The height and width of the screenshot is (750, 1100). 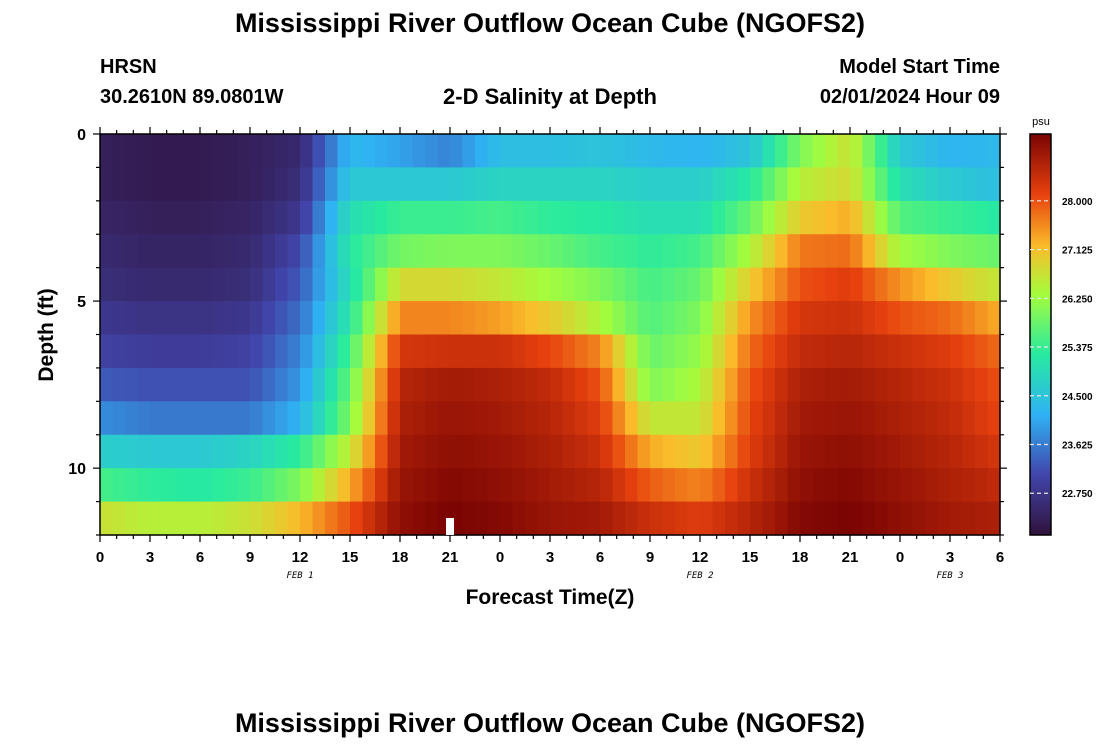 I want to click on x-tick-label: 12, so click(x=300, y=557).